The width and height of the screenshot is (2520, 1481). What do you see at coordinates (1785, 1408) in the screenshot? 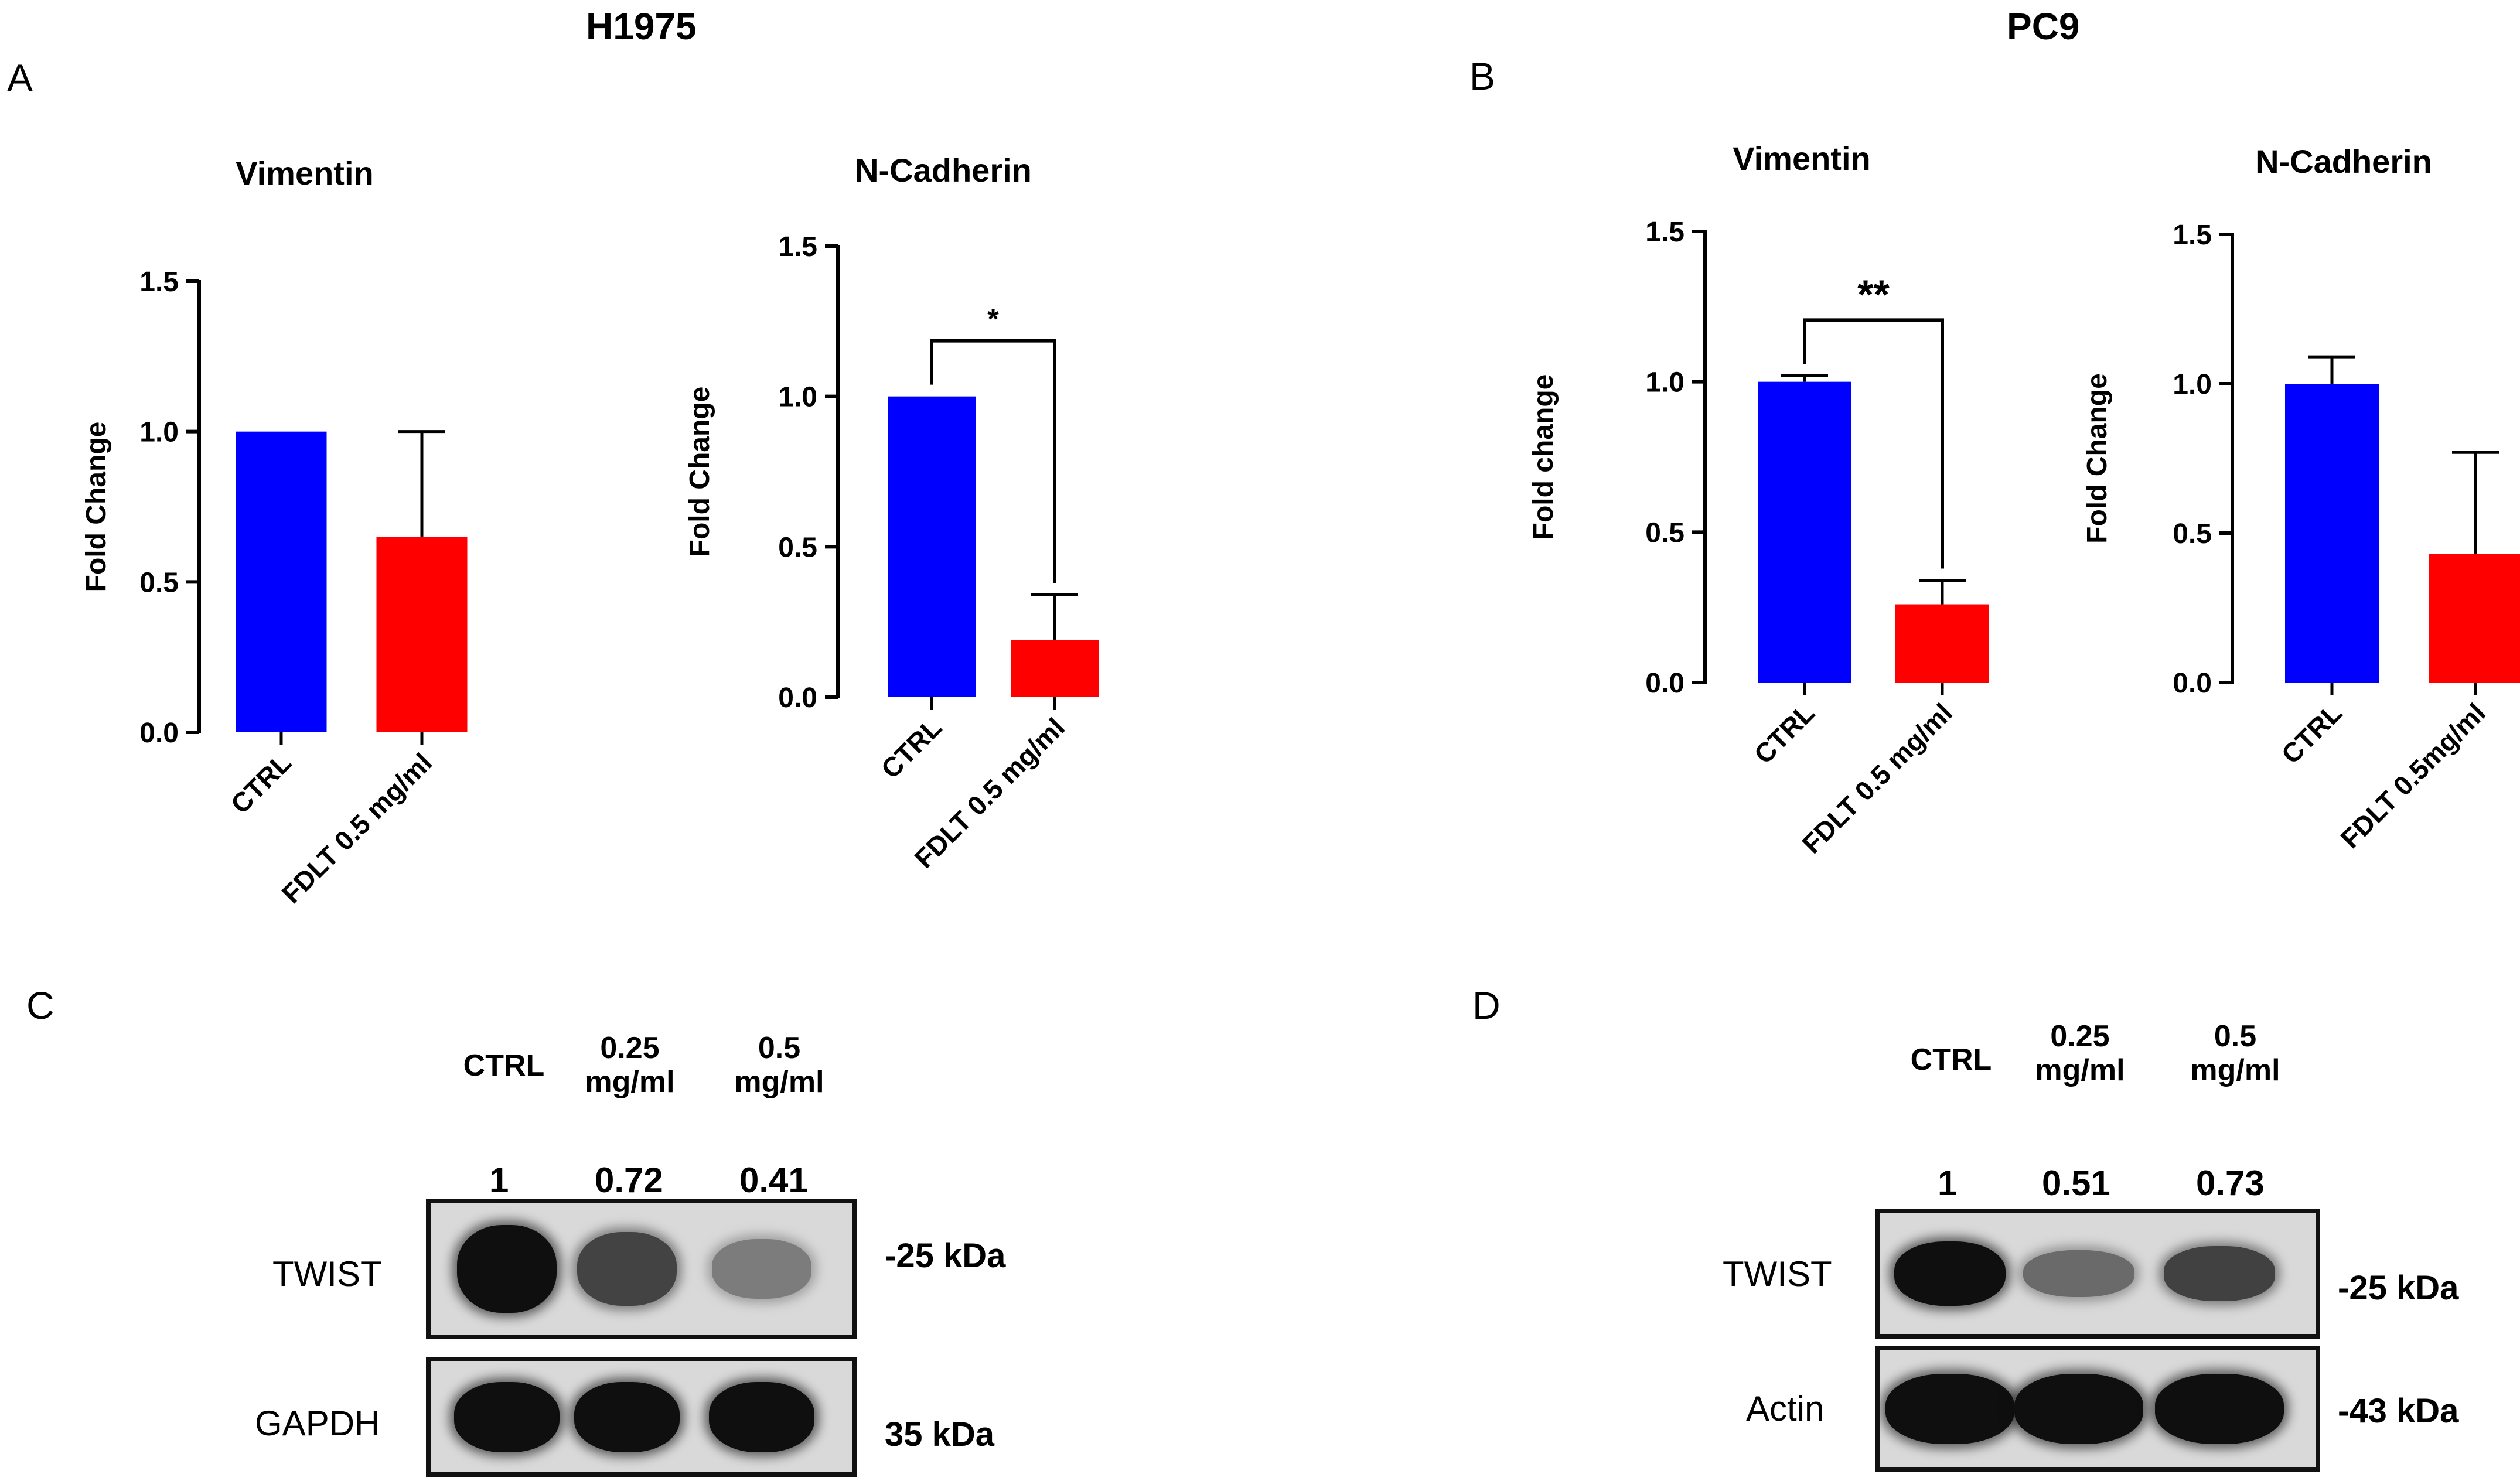
I see `blot-d-row-actin-label: Actin` at bounding box center [1785, 1408].